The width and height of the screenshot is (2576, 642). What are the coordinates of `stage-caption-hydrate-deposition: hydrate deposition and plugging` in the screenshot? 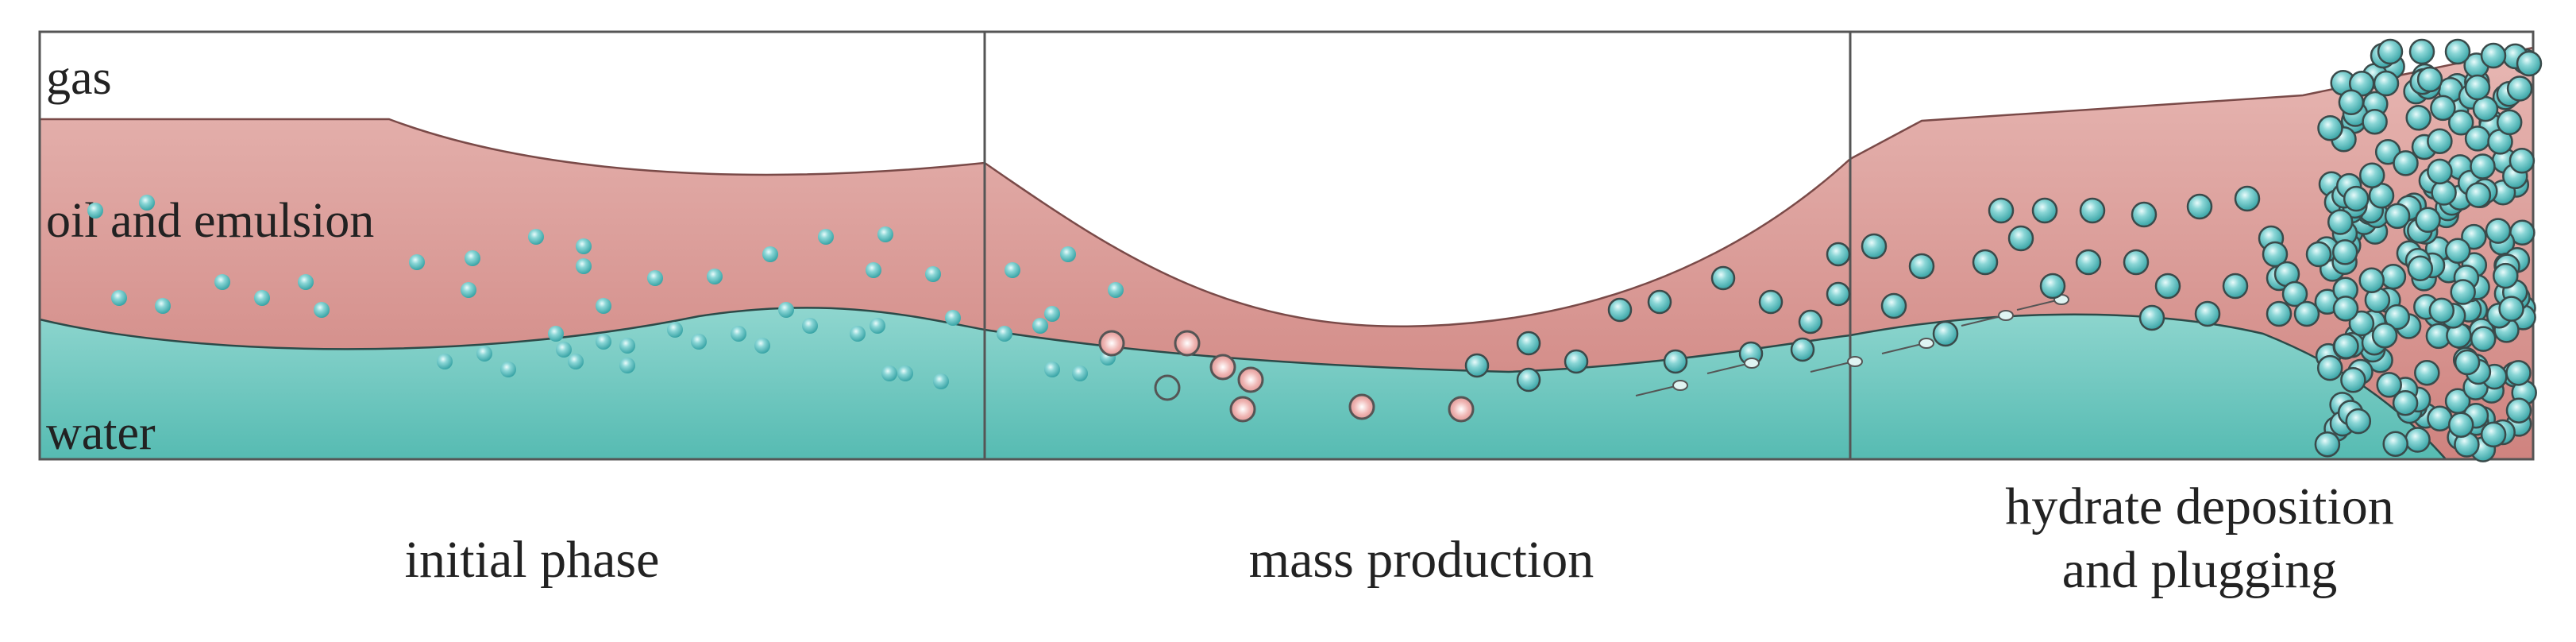 It's located at (2199, 538).